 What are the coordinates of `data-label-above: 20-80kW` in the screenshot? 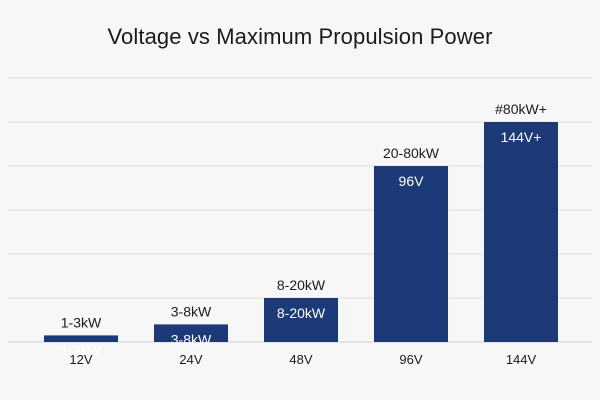 It's located at (411, 153).